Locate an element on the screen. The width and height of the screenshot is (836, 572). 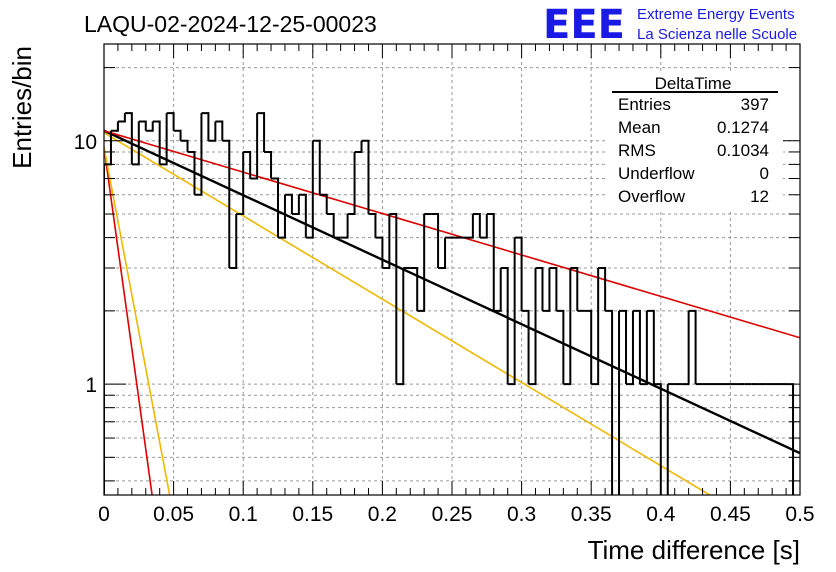
y-tick-label: 10 is located at coordinates (85, 142).